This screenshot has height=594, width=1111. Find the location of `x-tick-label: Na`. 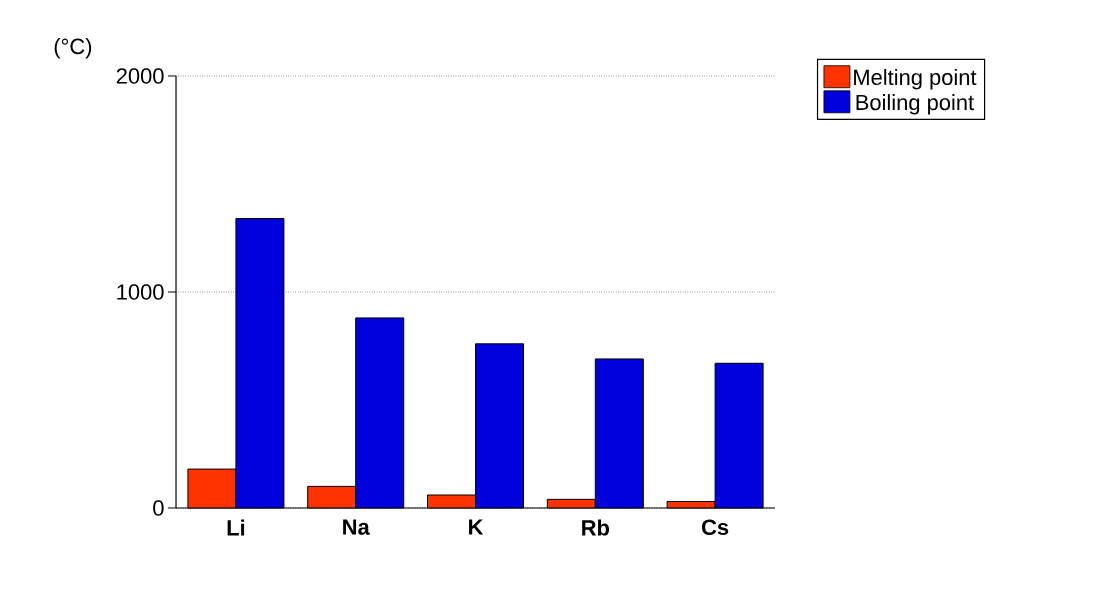

x-tick-label: Na is located at coordinates (356, 527).